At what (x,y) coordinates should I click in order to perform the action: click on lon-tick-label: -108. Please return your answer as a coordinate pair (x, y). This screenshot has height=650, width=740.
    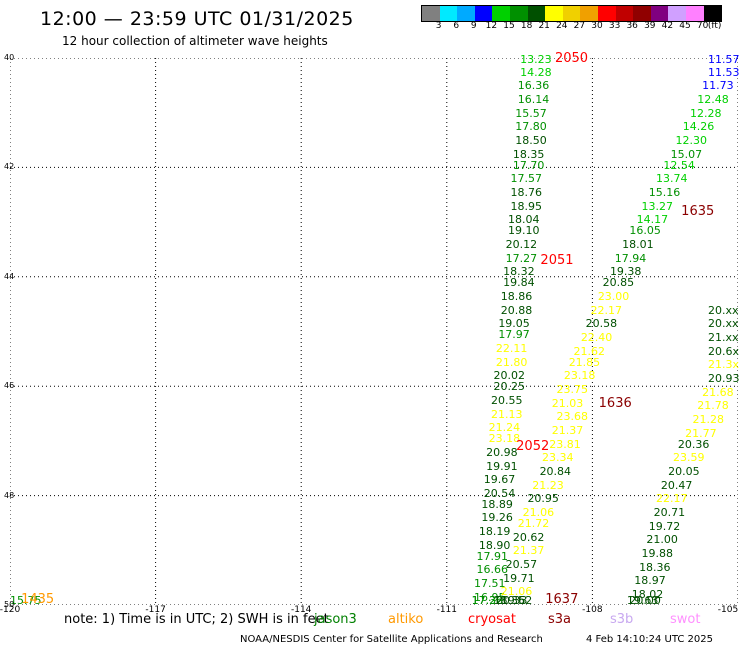
    Looking at the image, I should click on (592, 610).